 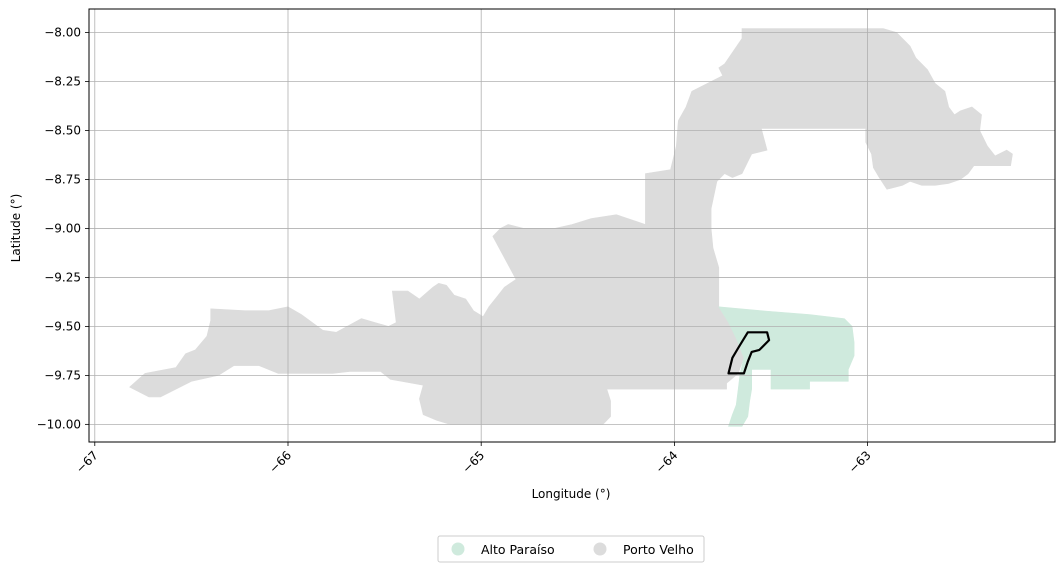 What do you see at coordinates (62, 33) in the screenshot?
I see `y-tick-label: −8.00` at bounding box center [62, 33].